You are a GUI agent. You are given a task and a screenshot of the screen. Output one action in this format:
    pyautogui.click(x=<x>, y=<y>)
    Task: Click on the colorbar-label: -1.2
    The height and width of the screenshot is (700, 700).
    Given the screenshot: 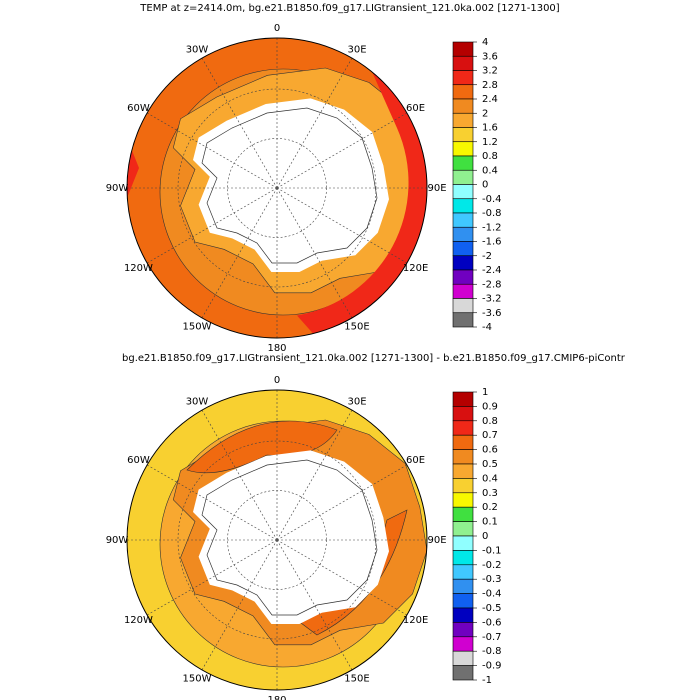 What is the action you would take?
    pyautogui.click(x=492, y=227)
    